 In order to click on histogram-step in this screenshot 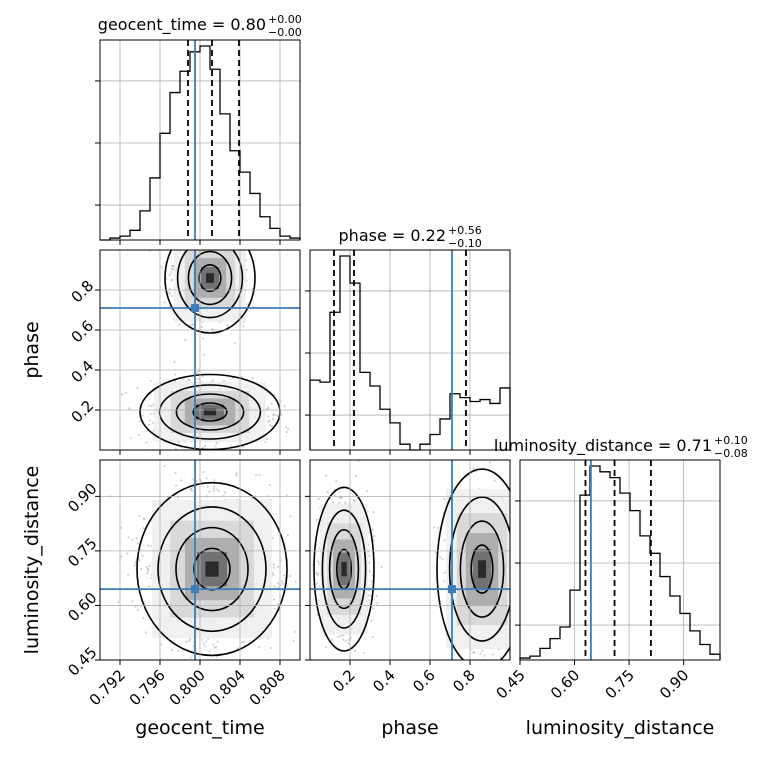, I will do `click(620, 562)`.